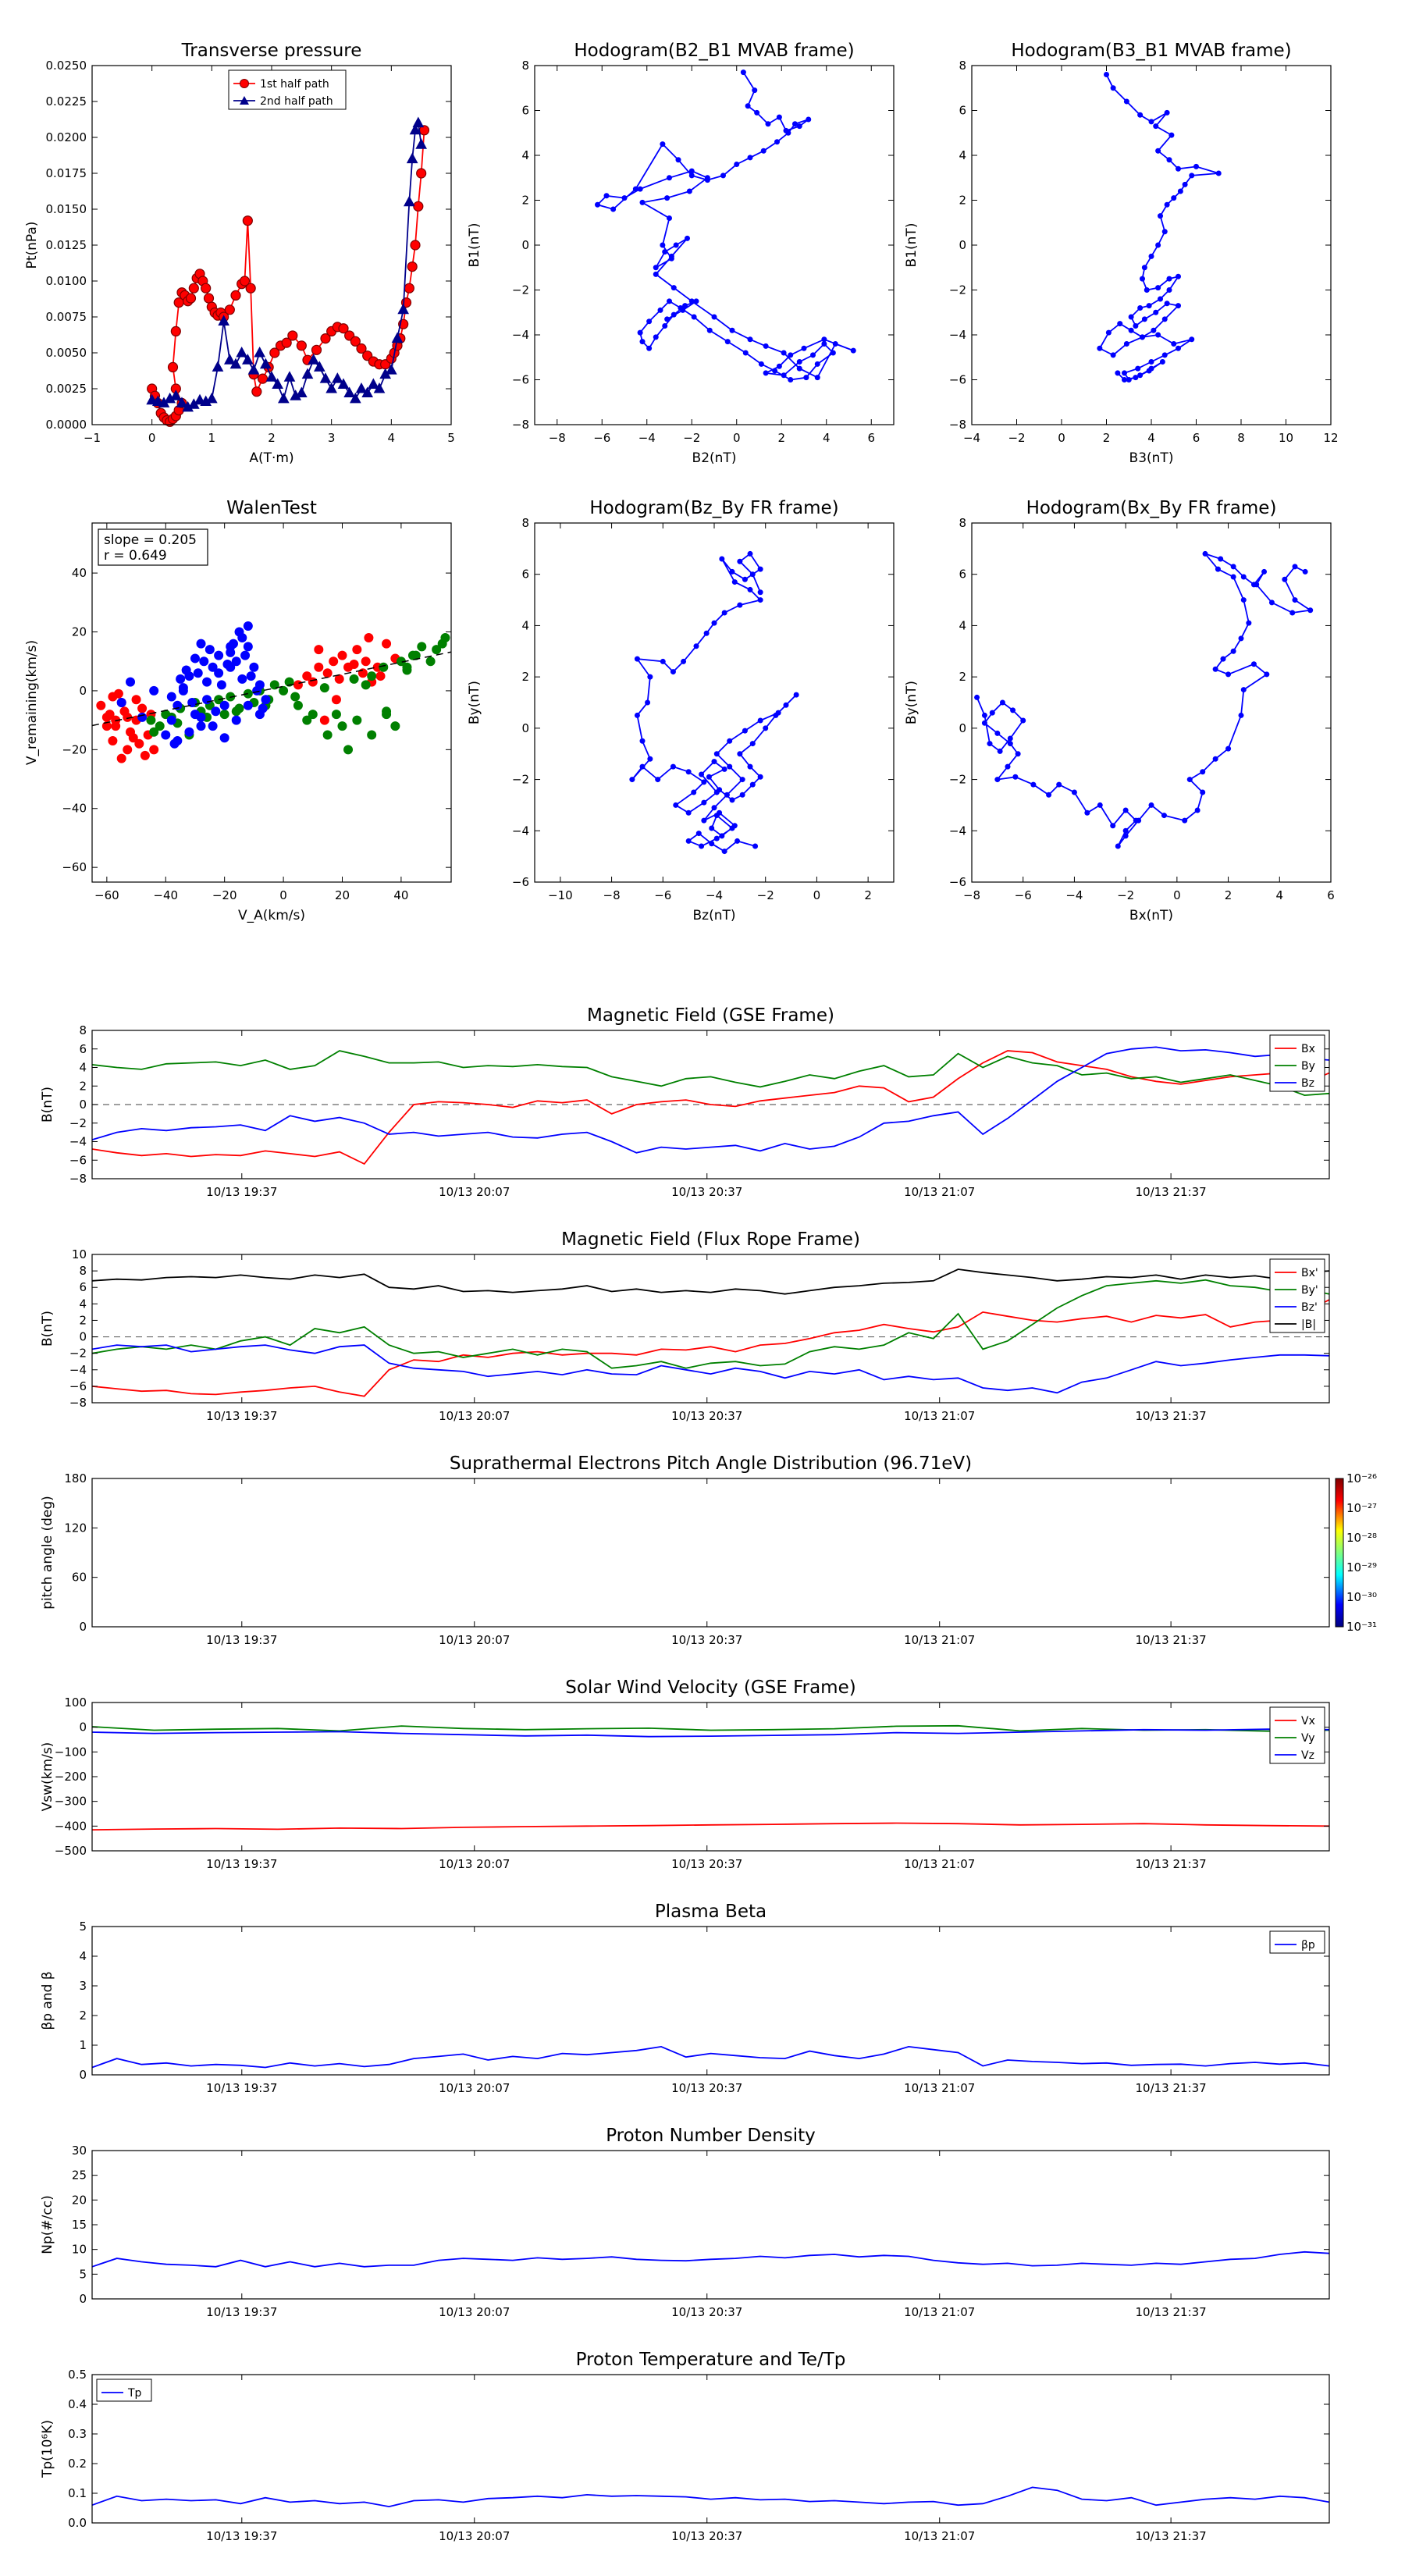  Describe the element at coordinates (711, 1281) in the screenshot. I see `series-B` at that location.